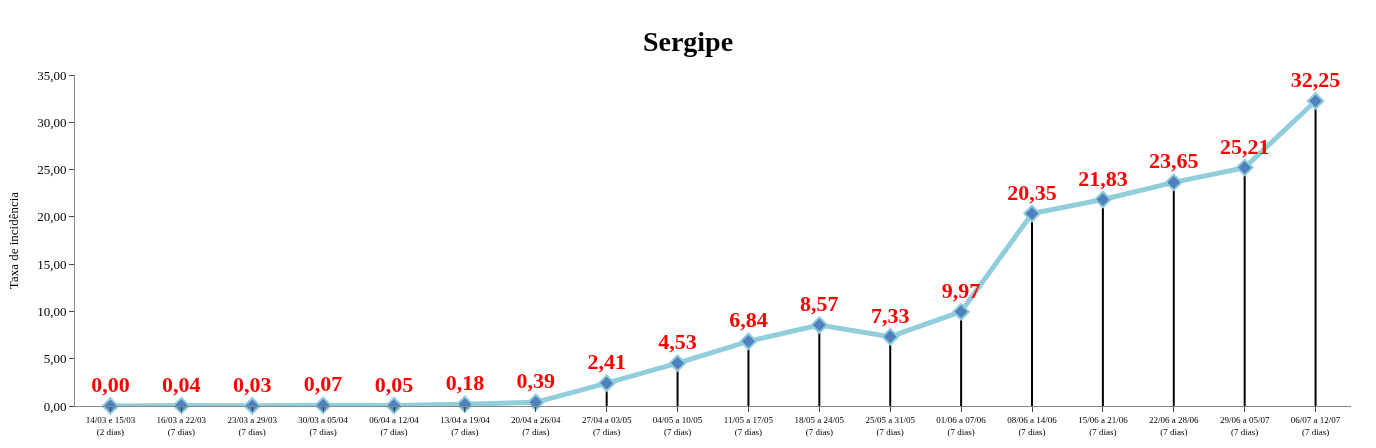  What do you see at coordinates (961, 425) in the screenshot?
I see `x-tick-label: 01/06 a 07/06 (7 dias)` at bounding box center [961, 425].